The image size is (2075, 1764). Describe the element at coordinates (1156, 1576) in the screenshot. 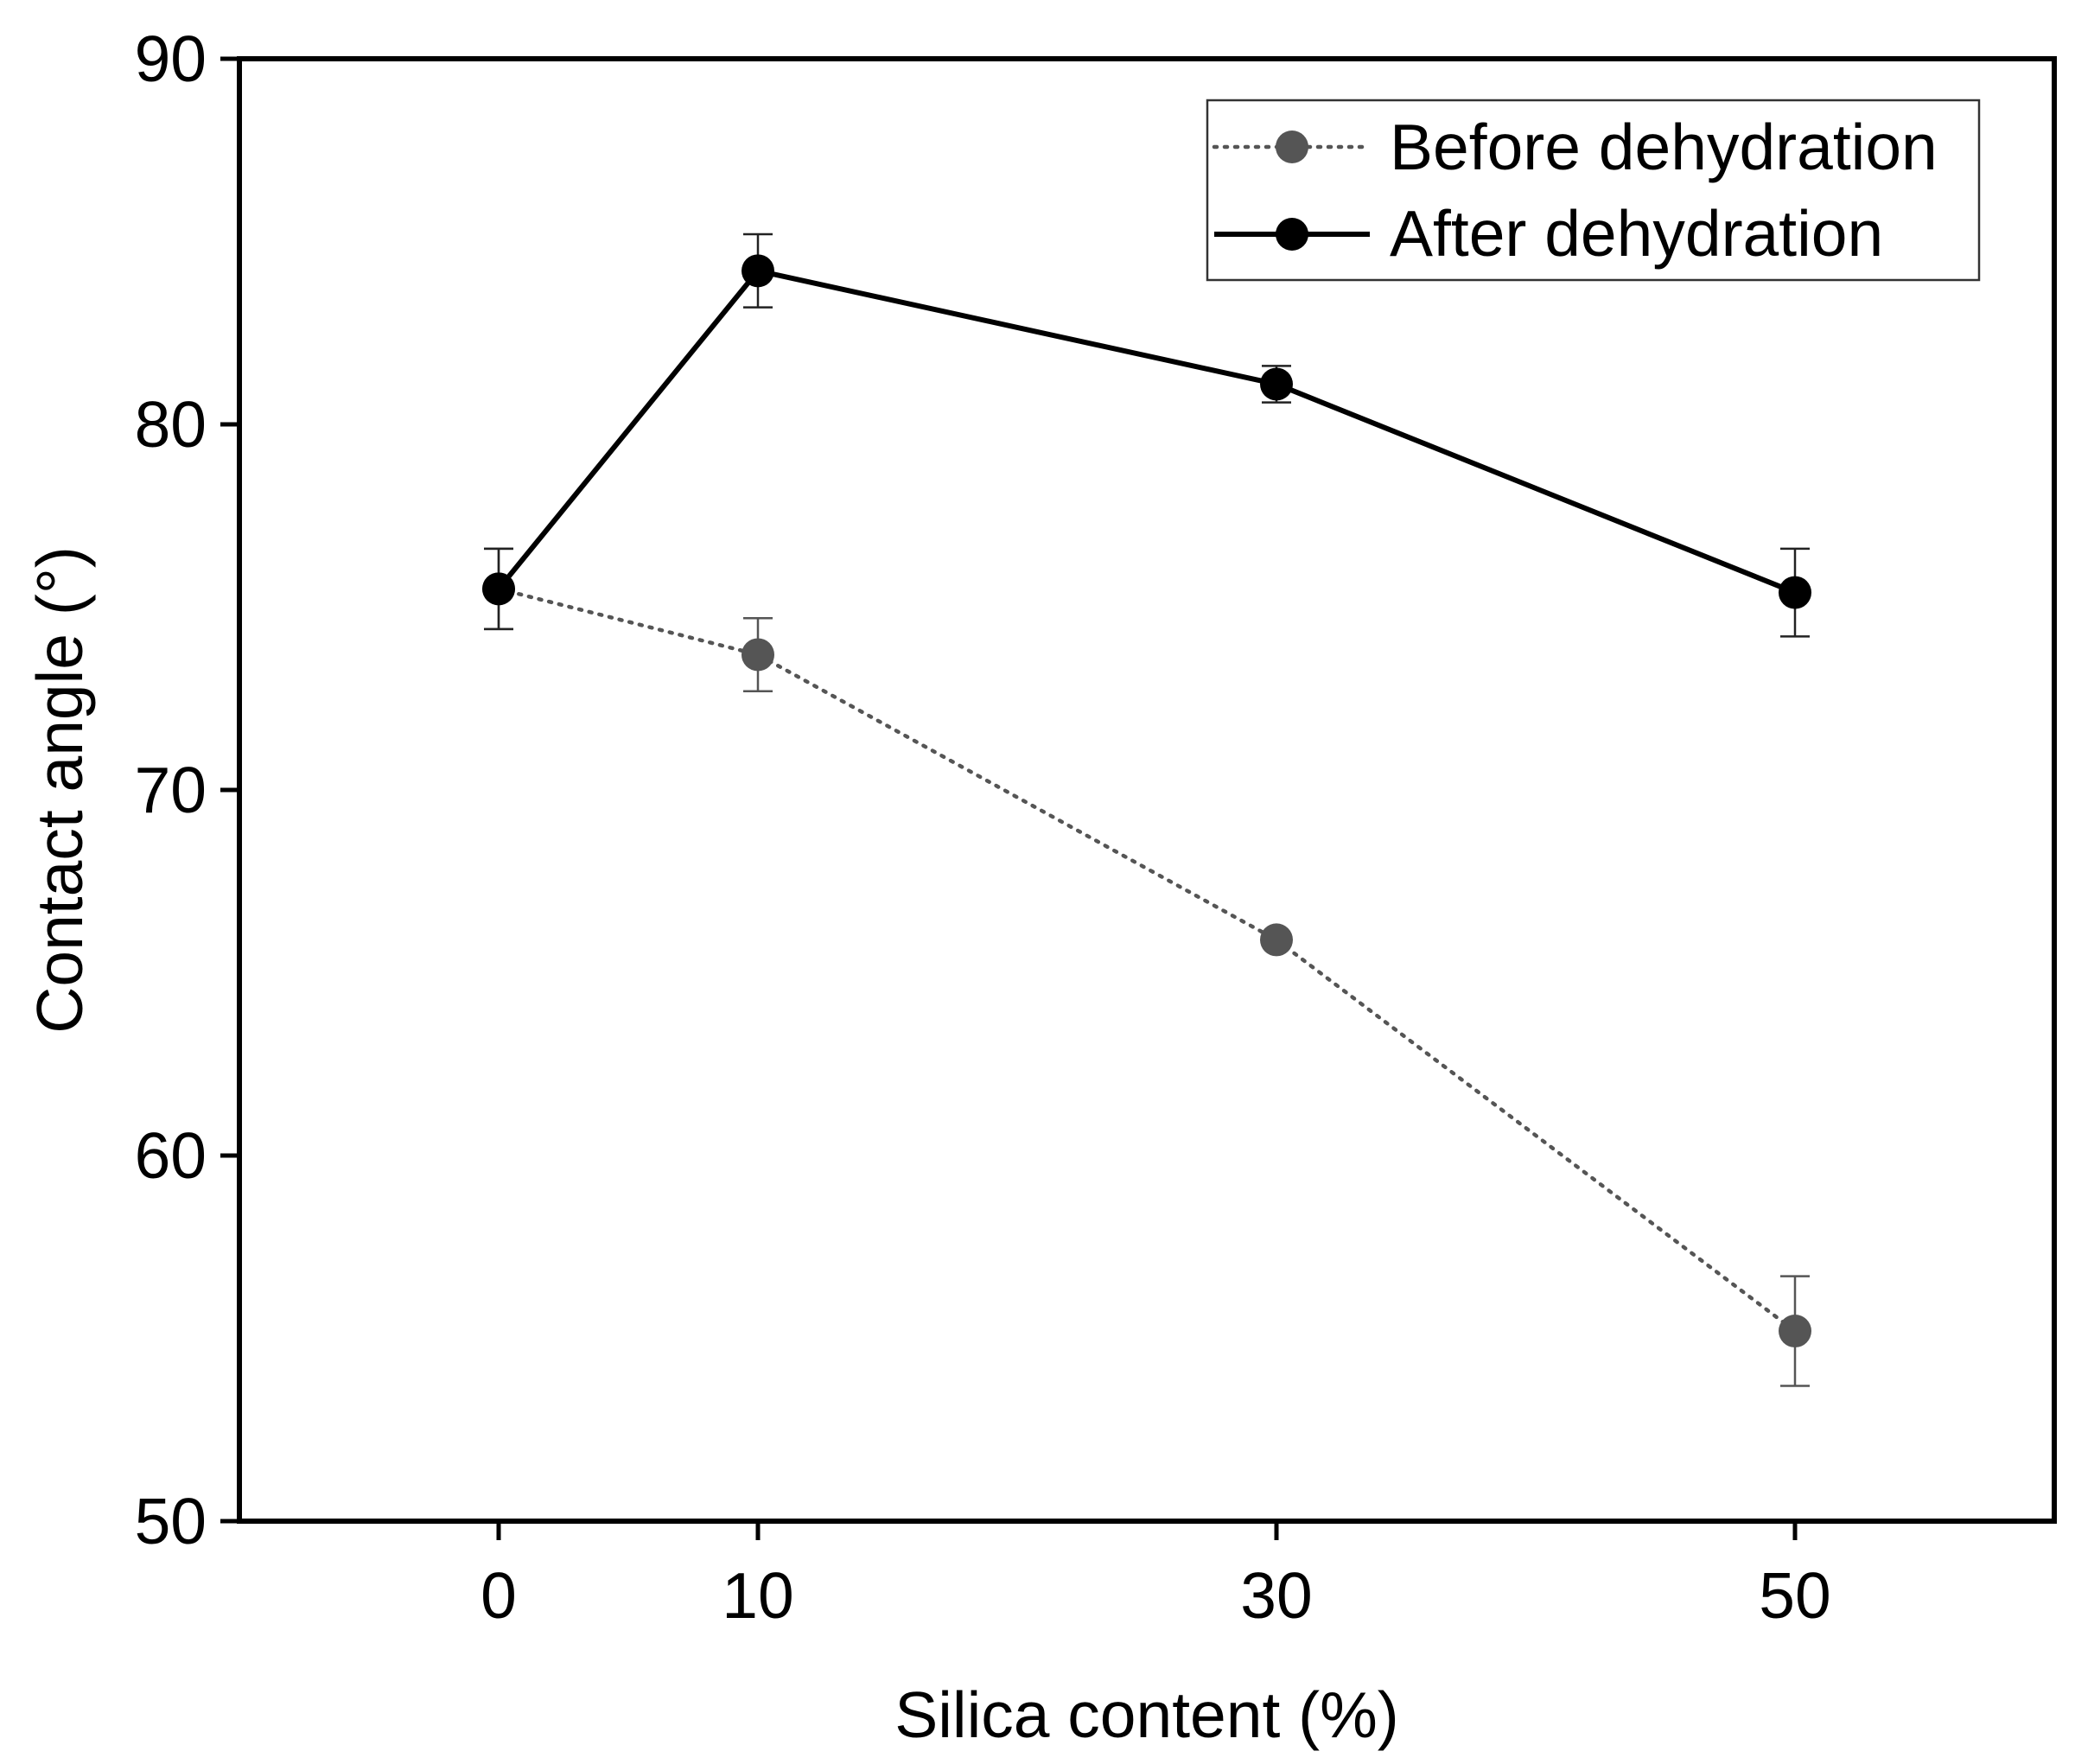

I see `x-axis: 0 10 30 50` at that location.